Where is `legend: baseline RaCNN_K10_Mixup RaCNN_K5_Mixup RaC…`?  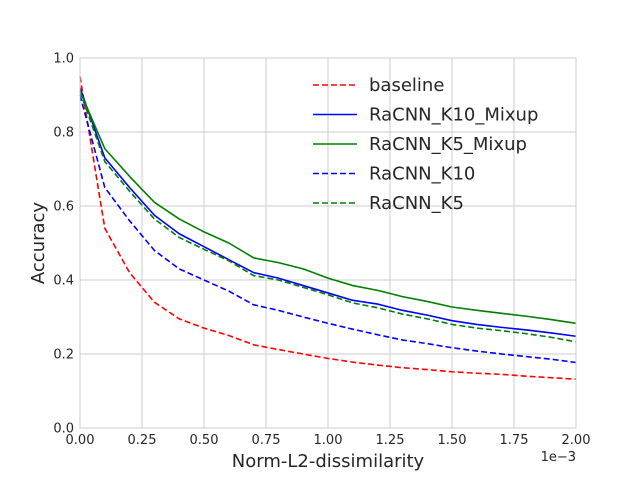 legend: baseline RaCNN_K10_Mixup RaCNN_K5_Mixup RaC… is located at coordinates (425, 144).